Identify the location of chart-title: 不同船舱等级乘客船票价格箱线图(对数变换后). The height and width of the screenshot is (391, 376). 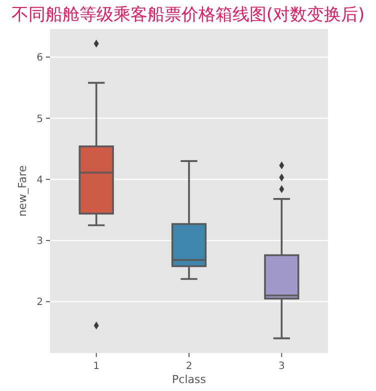
(188, 15).